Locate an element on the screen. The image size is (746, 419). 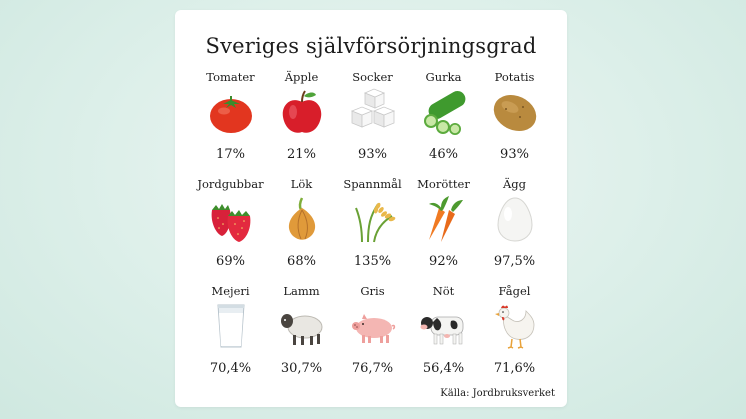
food-item-socker: Socker 93% is located at coordinates (372, 123).